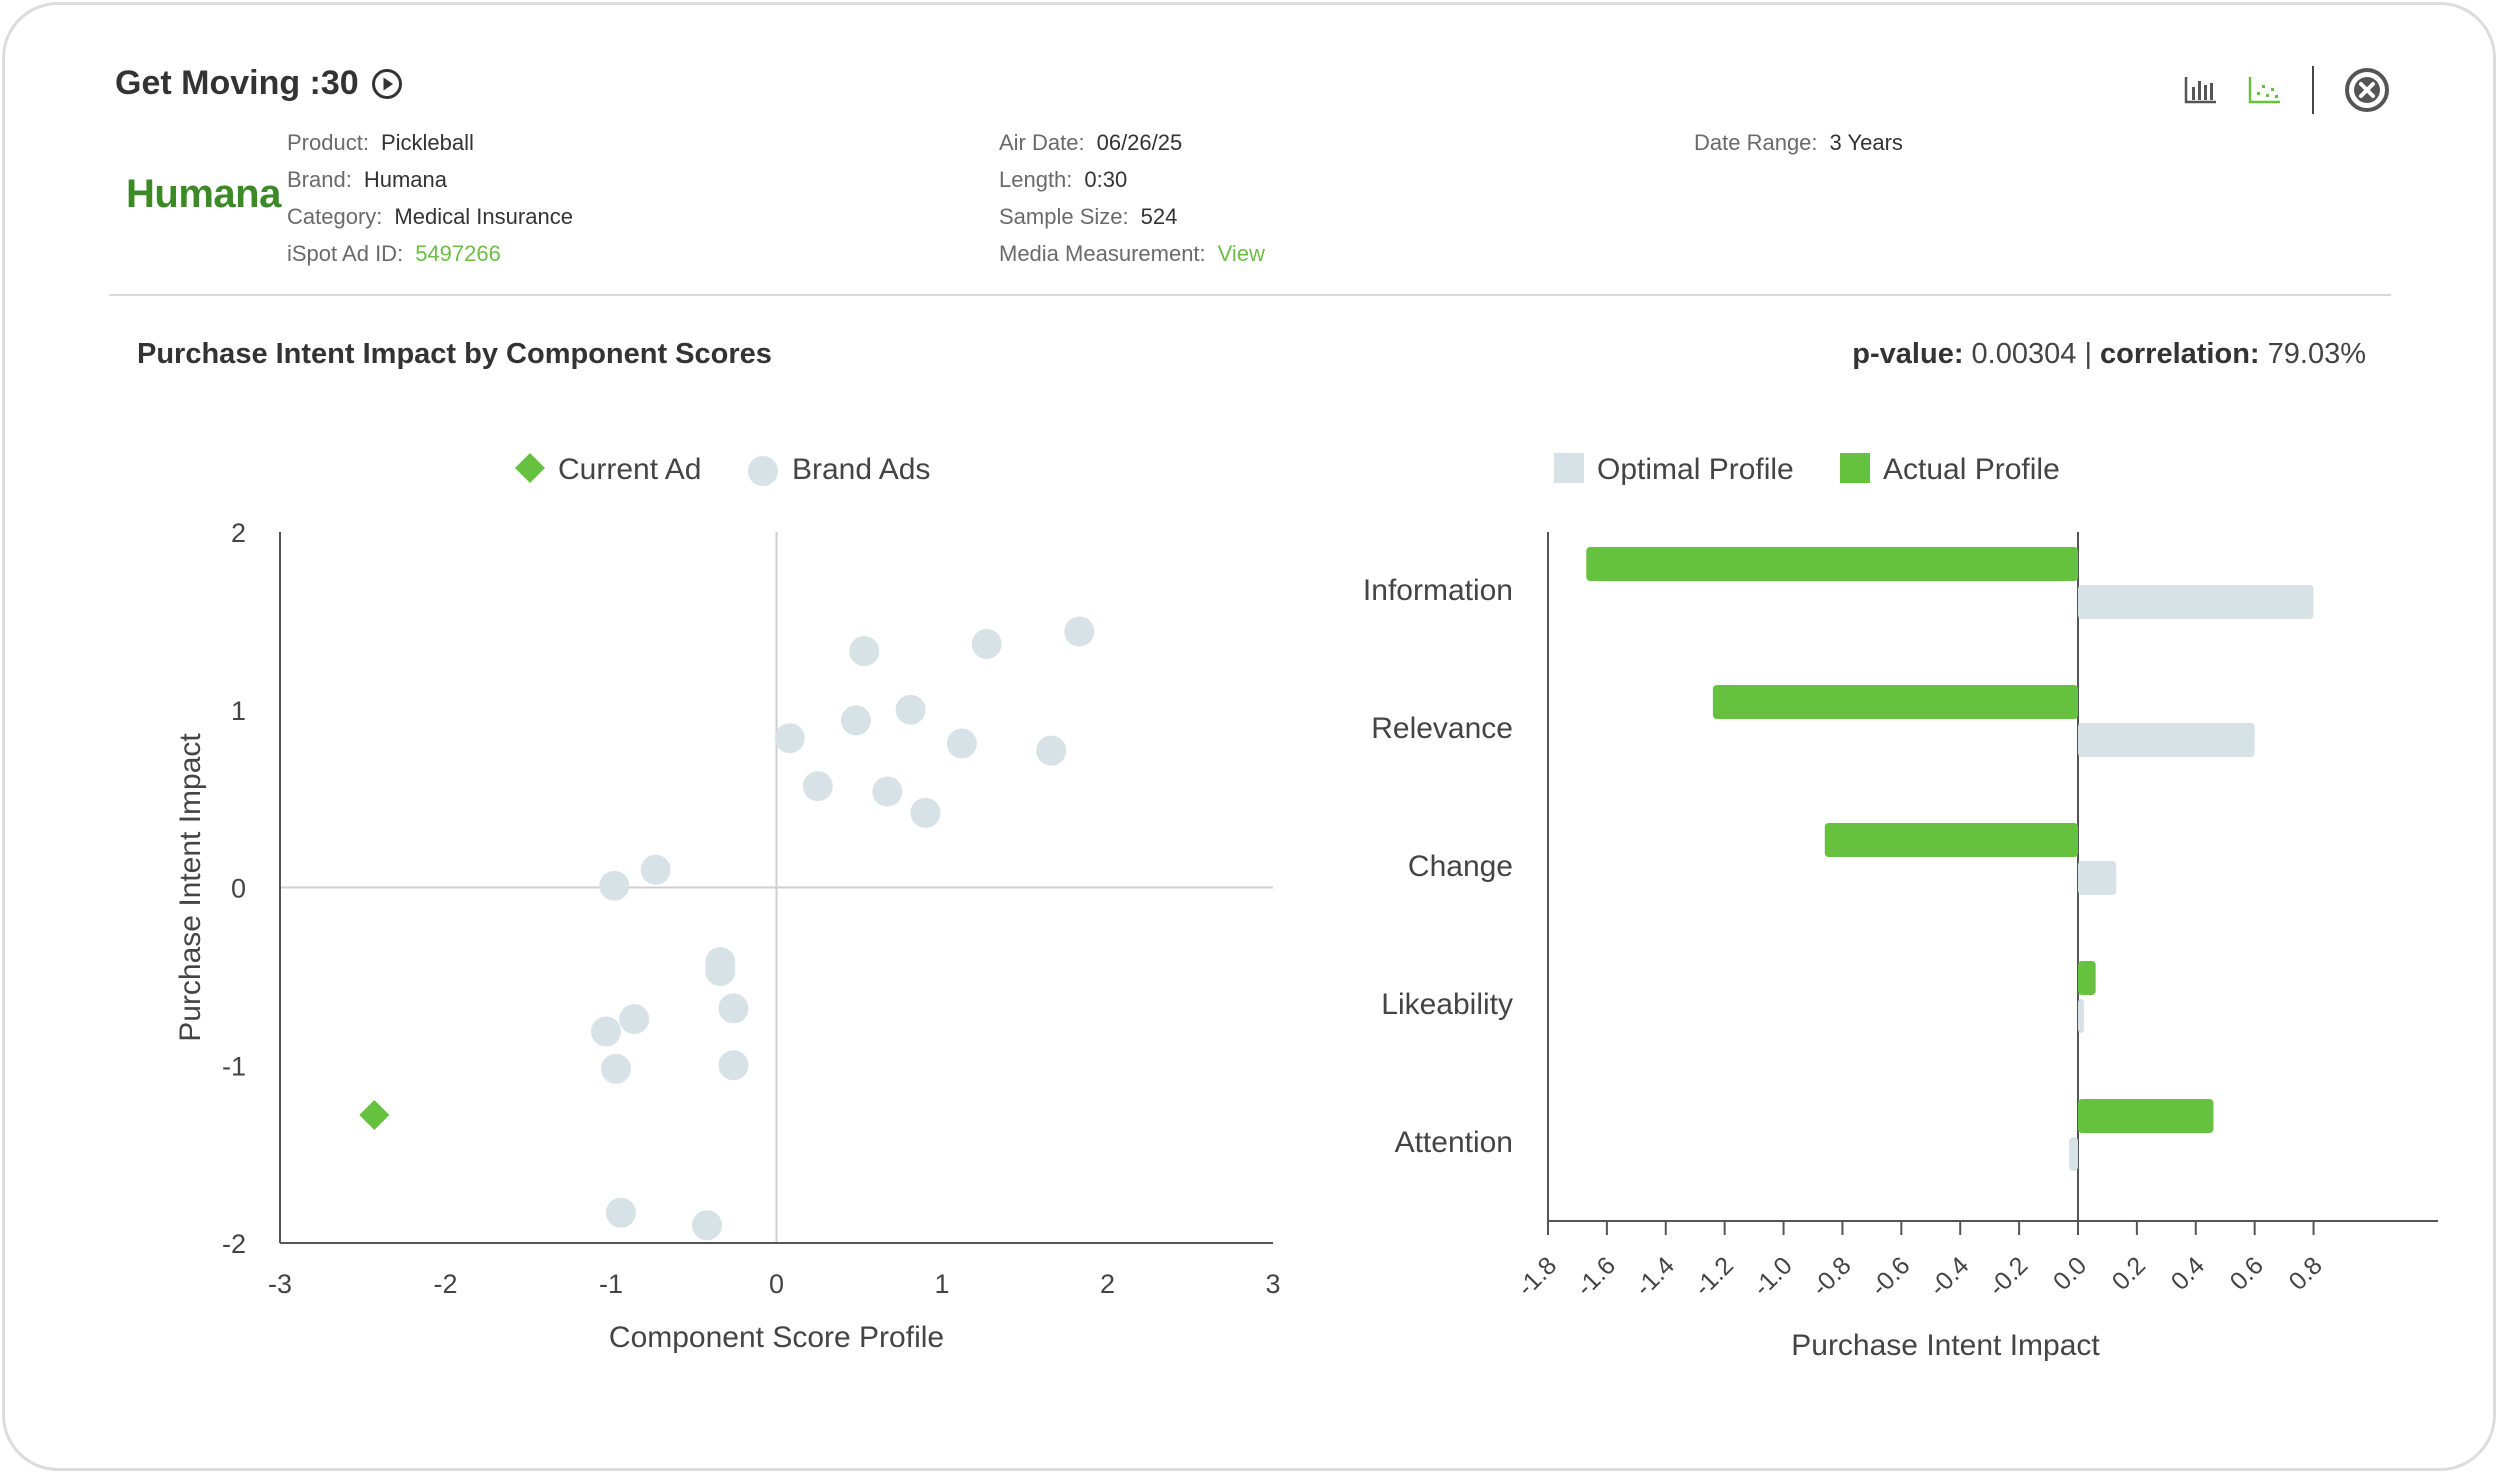 The height and width of the screenshot is (1475, 2500). What do you see at coordinates (380, 142) in the screenshot?
I see `meta-product: Product: Pickleball` at bounding box center [380, 142].